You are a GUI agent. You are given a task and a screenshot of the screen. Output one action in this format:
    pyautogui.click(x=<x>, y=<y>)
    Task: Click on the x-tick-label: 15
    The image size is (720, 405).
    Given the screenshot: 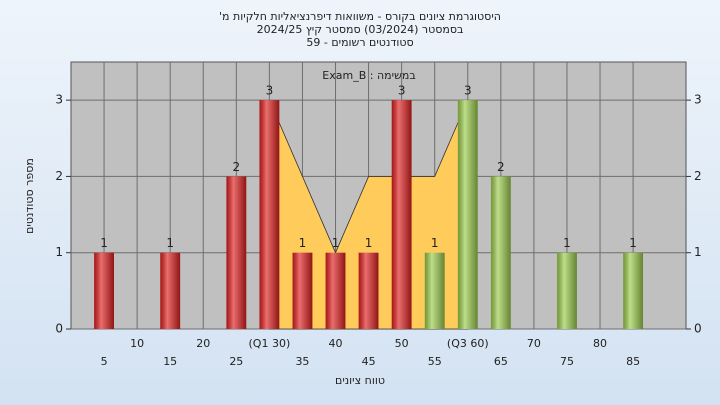 What is the action you would take?
    pyautogui.click(x=170, y=361)
    